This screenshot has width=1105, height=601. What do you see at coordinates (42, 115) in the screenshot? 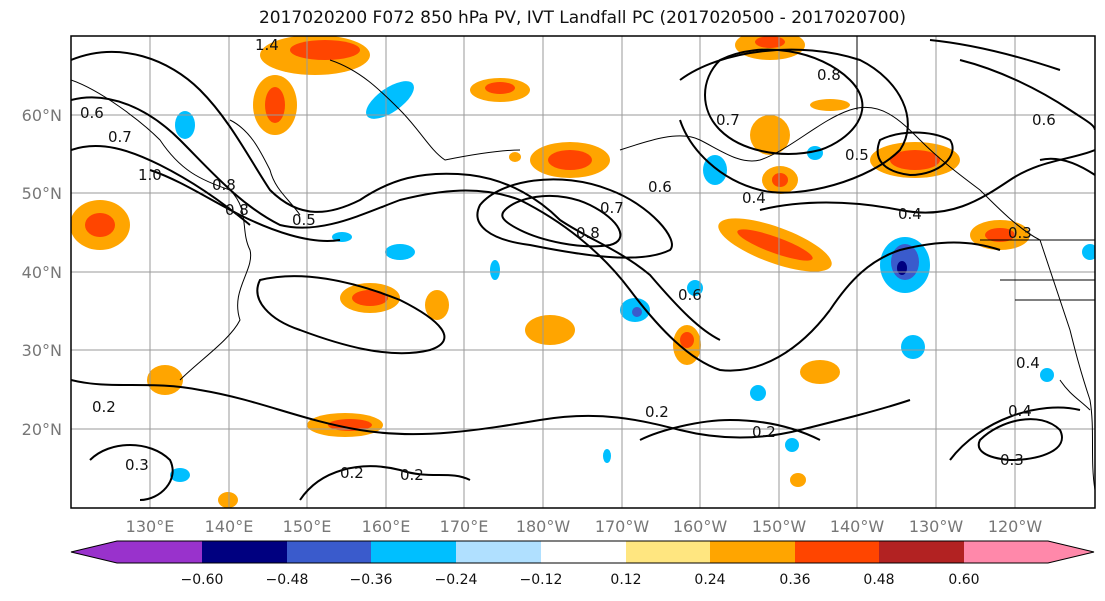
I see `lat-label: 60°N` at bounding box center [42, 115].